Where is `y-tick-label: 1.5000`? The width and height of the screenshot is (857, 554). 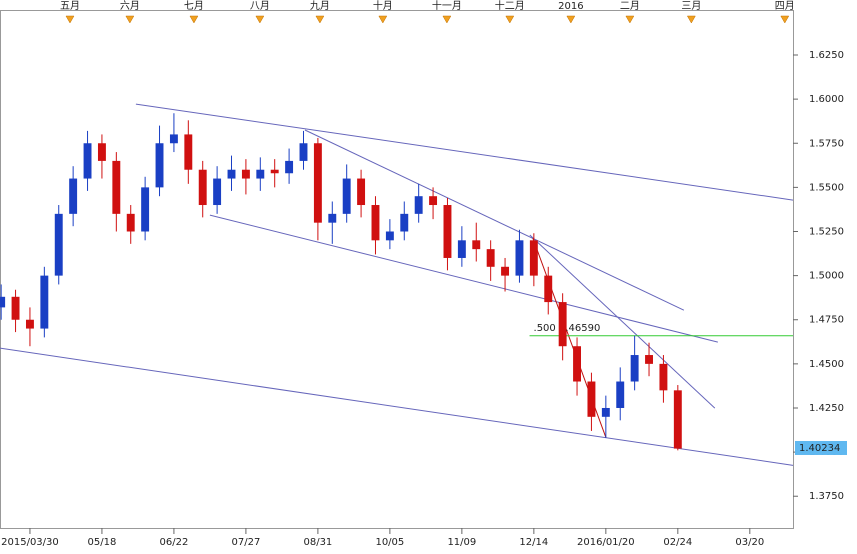
y-tick-label: 1.5000 is located at coordinates (826, 276).